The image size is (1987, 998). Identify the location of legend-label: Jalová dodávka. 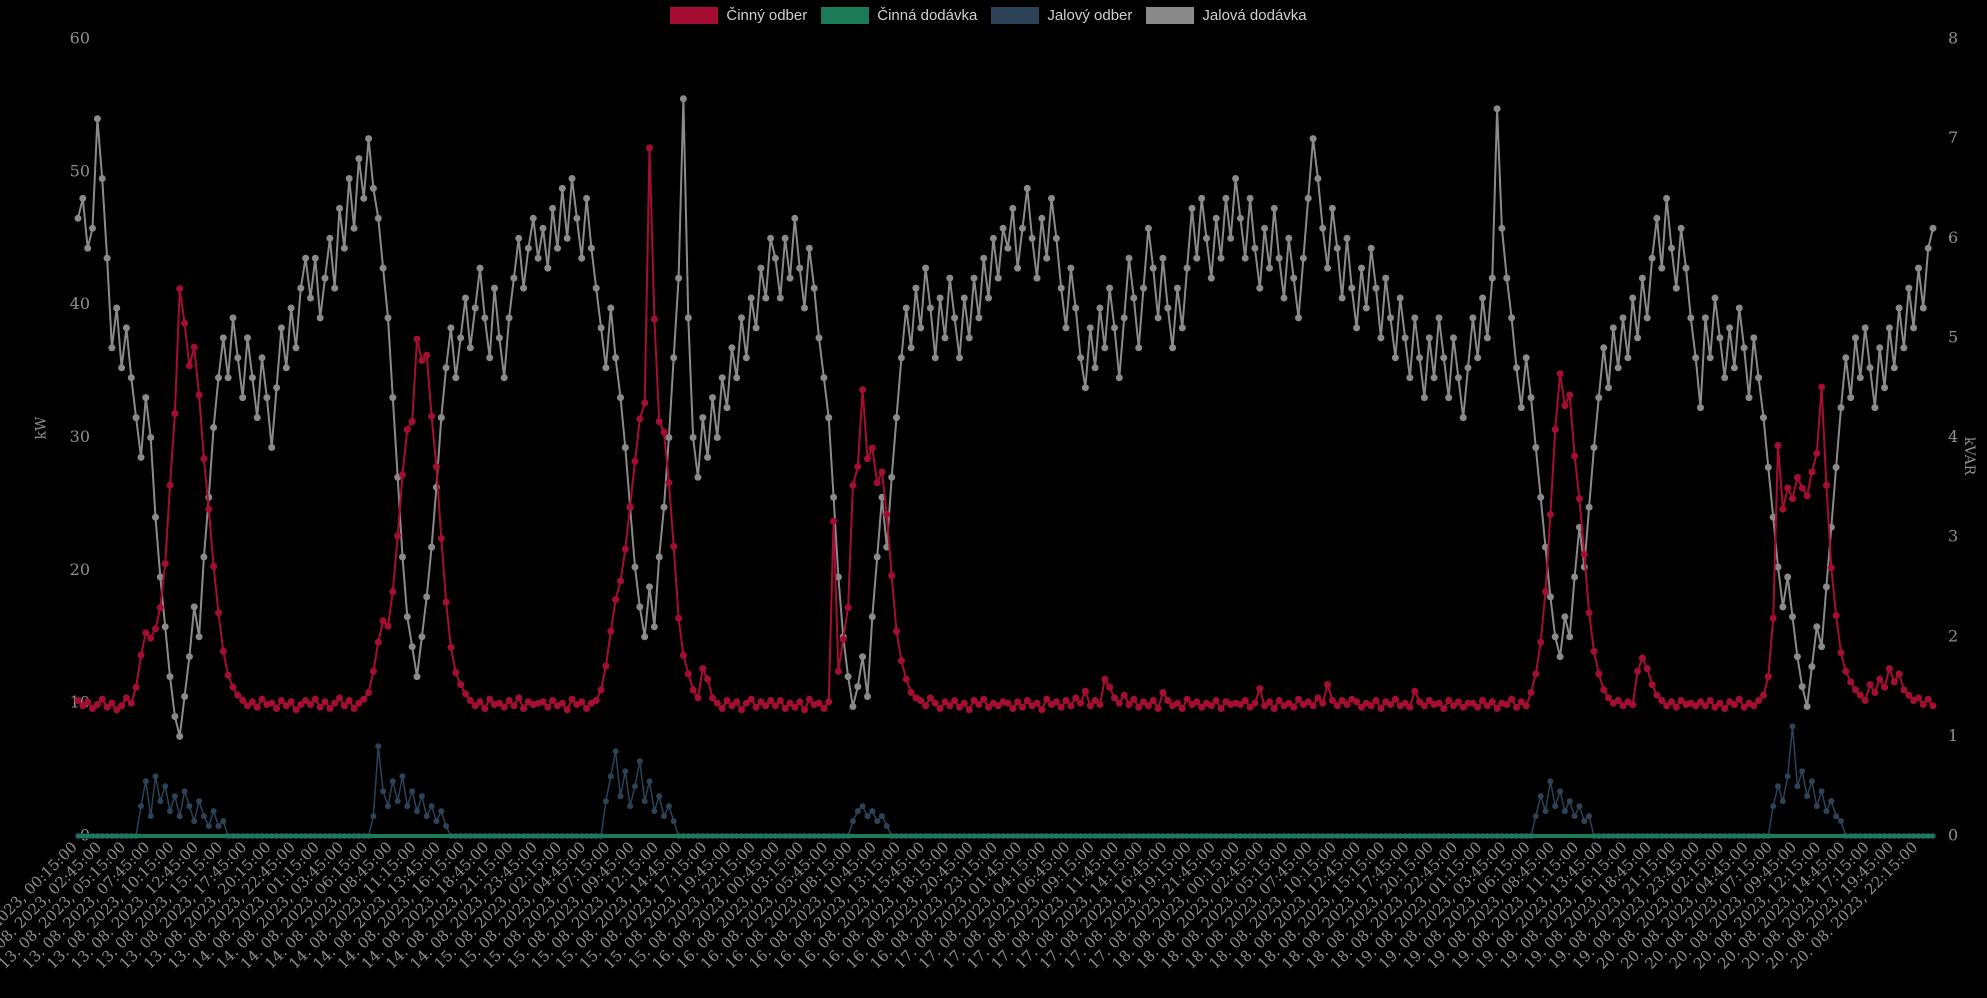
(1254, 15).